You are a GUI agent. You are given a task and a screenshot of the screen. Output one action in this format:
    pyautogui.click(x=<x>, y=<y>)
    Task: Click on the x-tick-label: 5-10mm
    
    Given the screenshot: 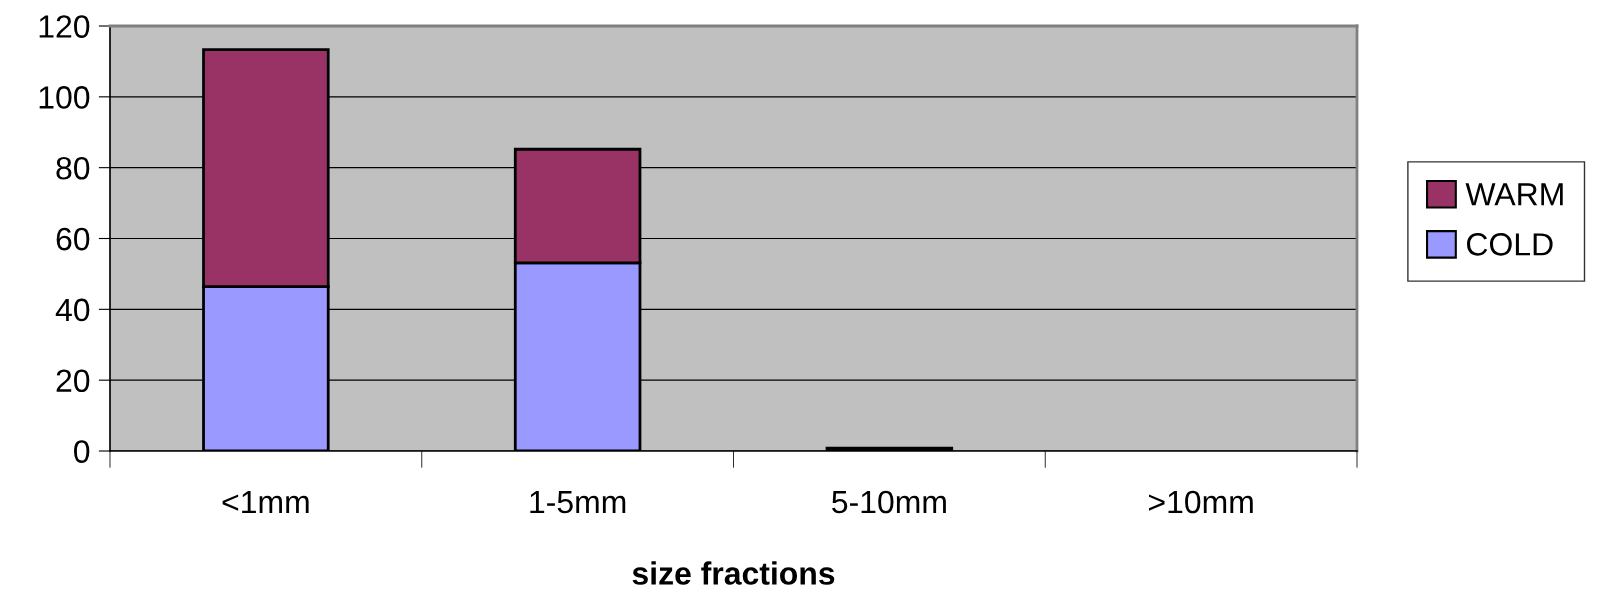 What is the action you would take?
    pyautogui.click(x=889, y=502)
    